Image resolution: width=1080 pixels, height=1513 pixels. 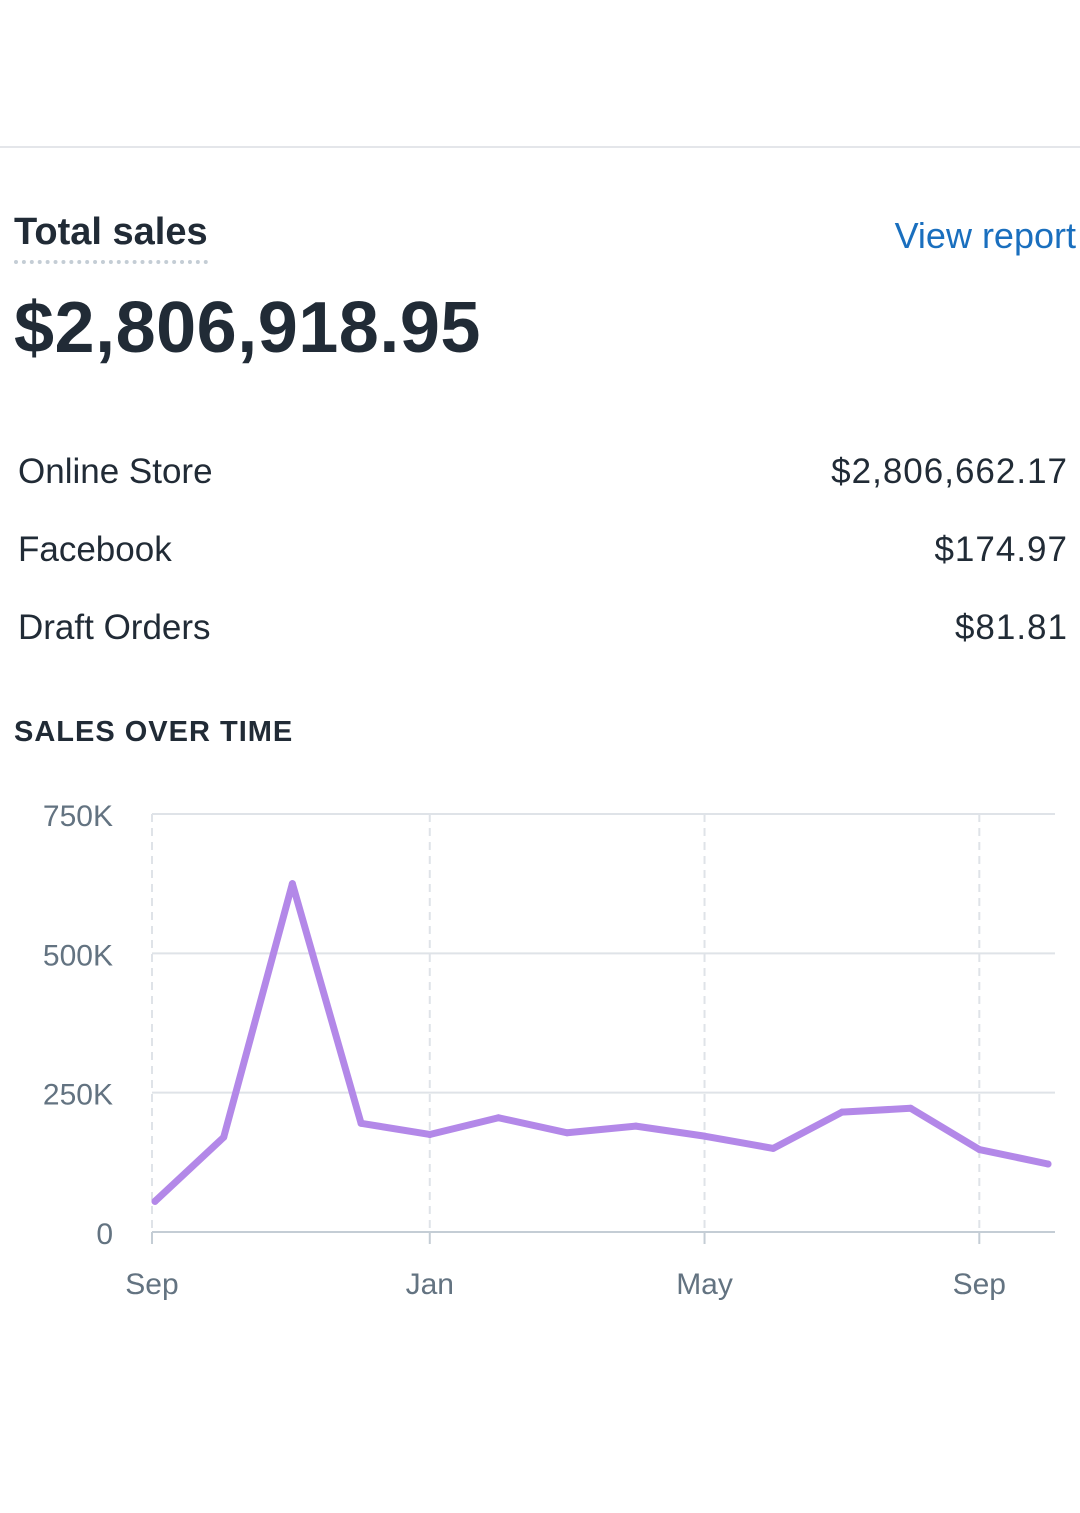 I want to click on card-title: Total sales, so click(x=111, y=236).